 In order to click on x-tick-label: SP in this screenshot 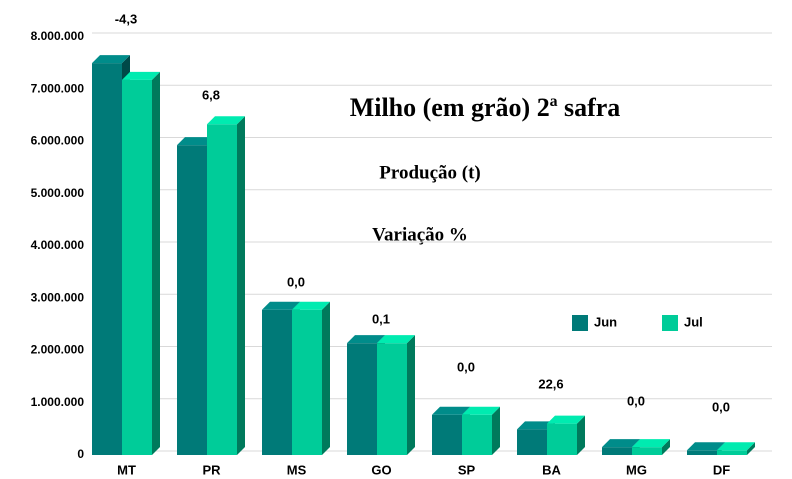, I will do `click(467, 469)`.